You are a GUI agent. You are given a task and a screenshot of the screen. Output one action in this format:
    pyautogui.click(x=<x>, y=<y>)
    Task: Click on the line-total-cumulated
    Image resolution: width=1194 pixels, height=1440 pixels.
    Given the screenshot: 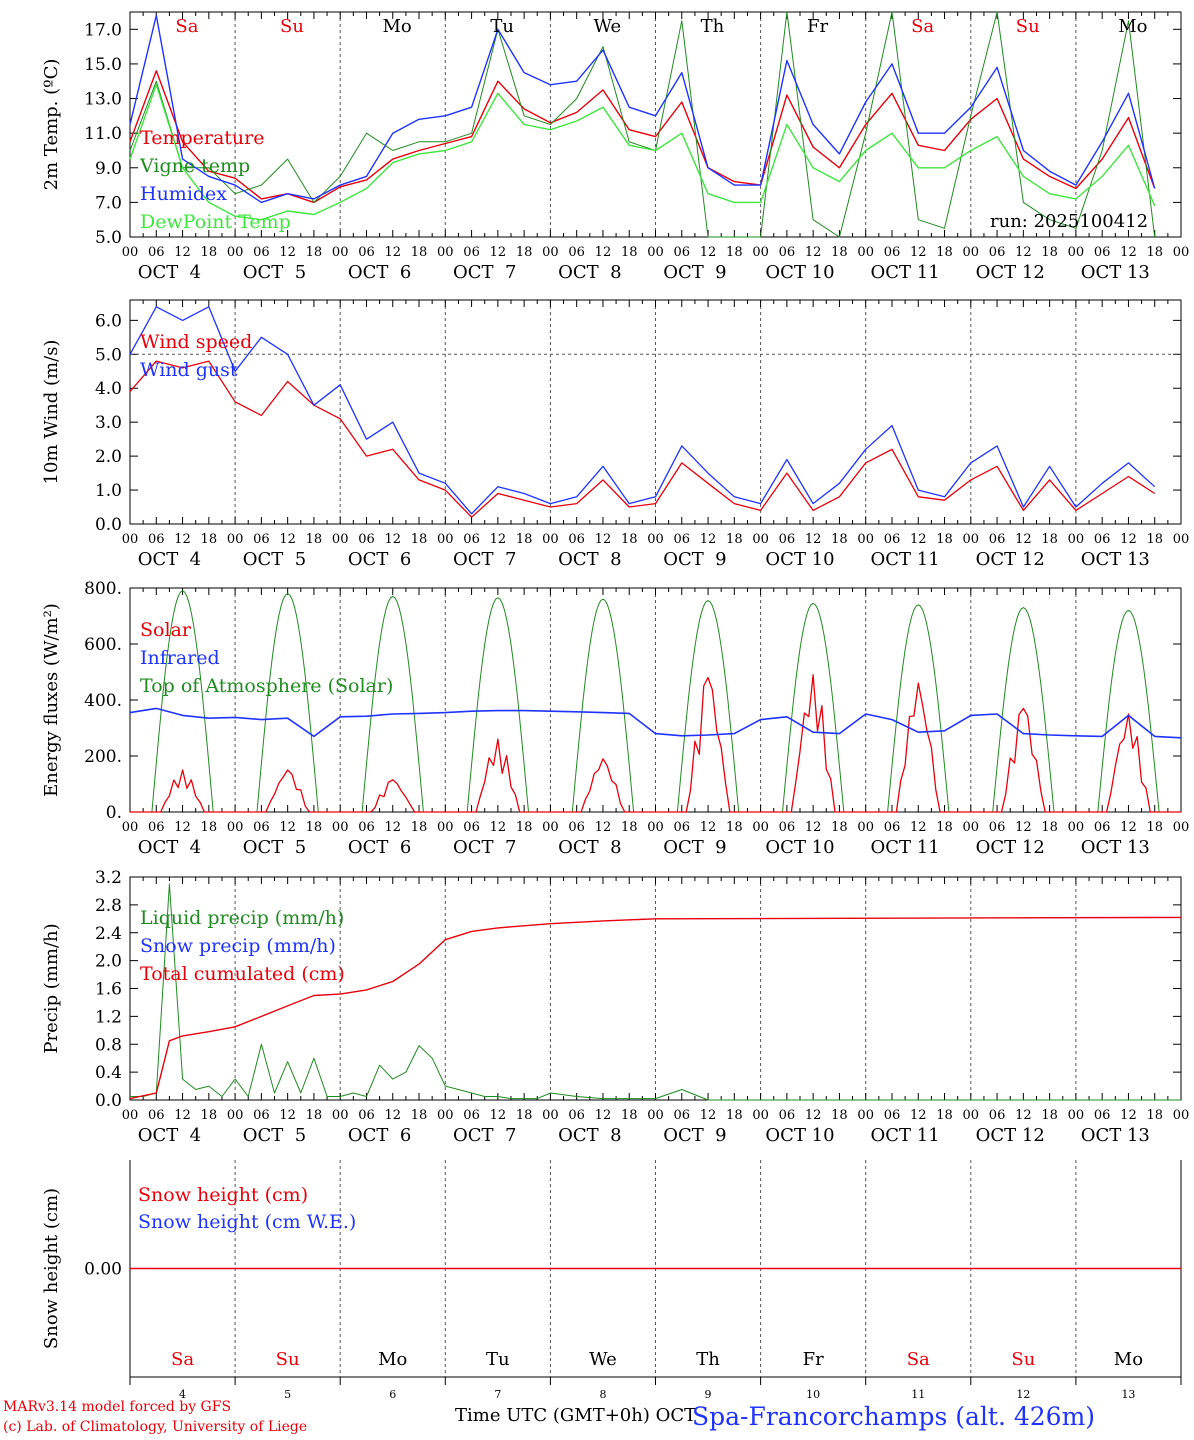 What is the action you would take?
    pyautogui.click(x=655, y=1008)
    